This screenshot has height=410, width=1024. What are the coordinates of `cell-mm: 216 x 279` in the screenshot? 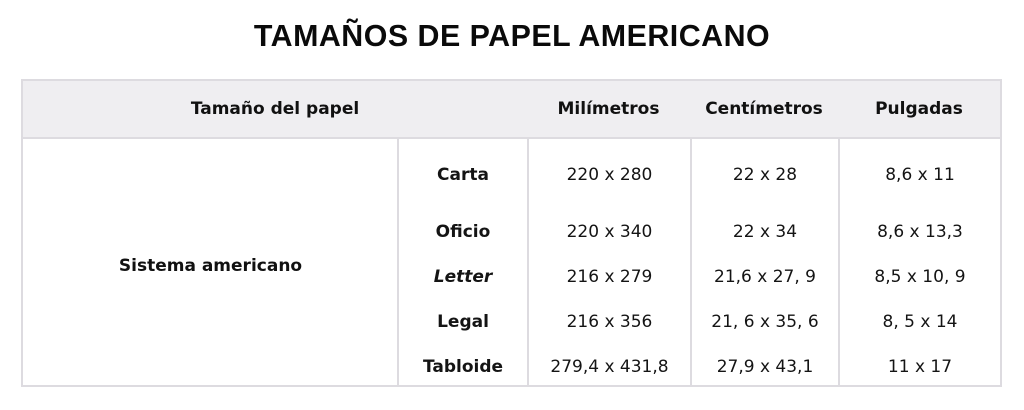 It's located at (609, 277).